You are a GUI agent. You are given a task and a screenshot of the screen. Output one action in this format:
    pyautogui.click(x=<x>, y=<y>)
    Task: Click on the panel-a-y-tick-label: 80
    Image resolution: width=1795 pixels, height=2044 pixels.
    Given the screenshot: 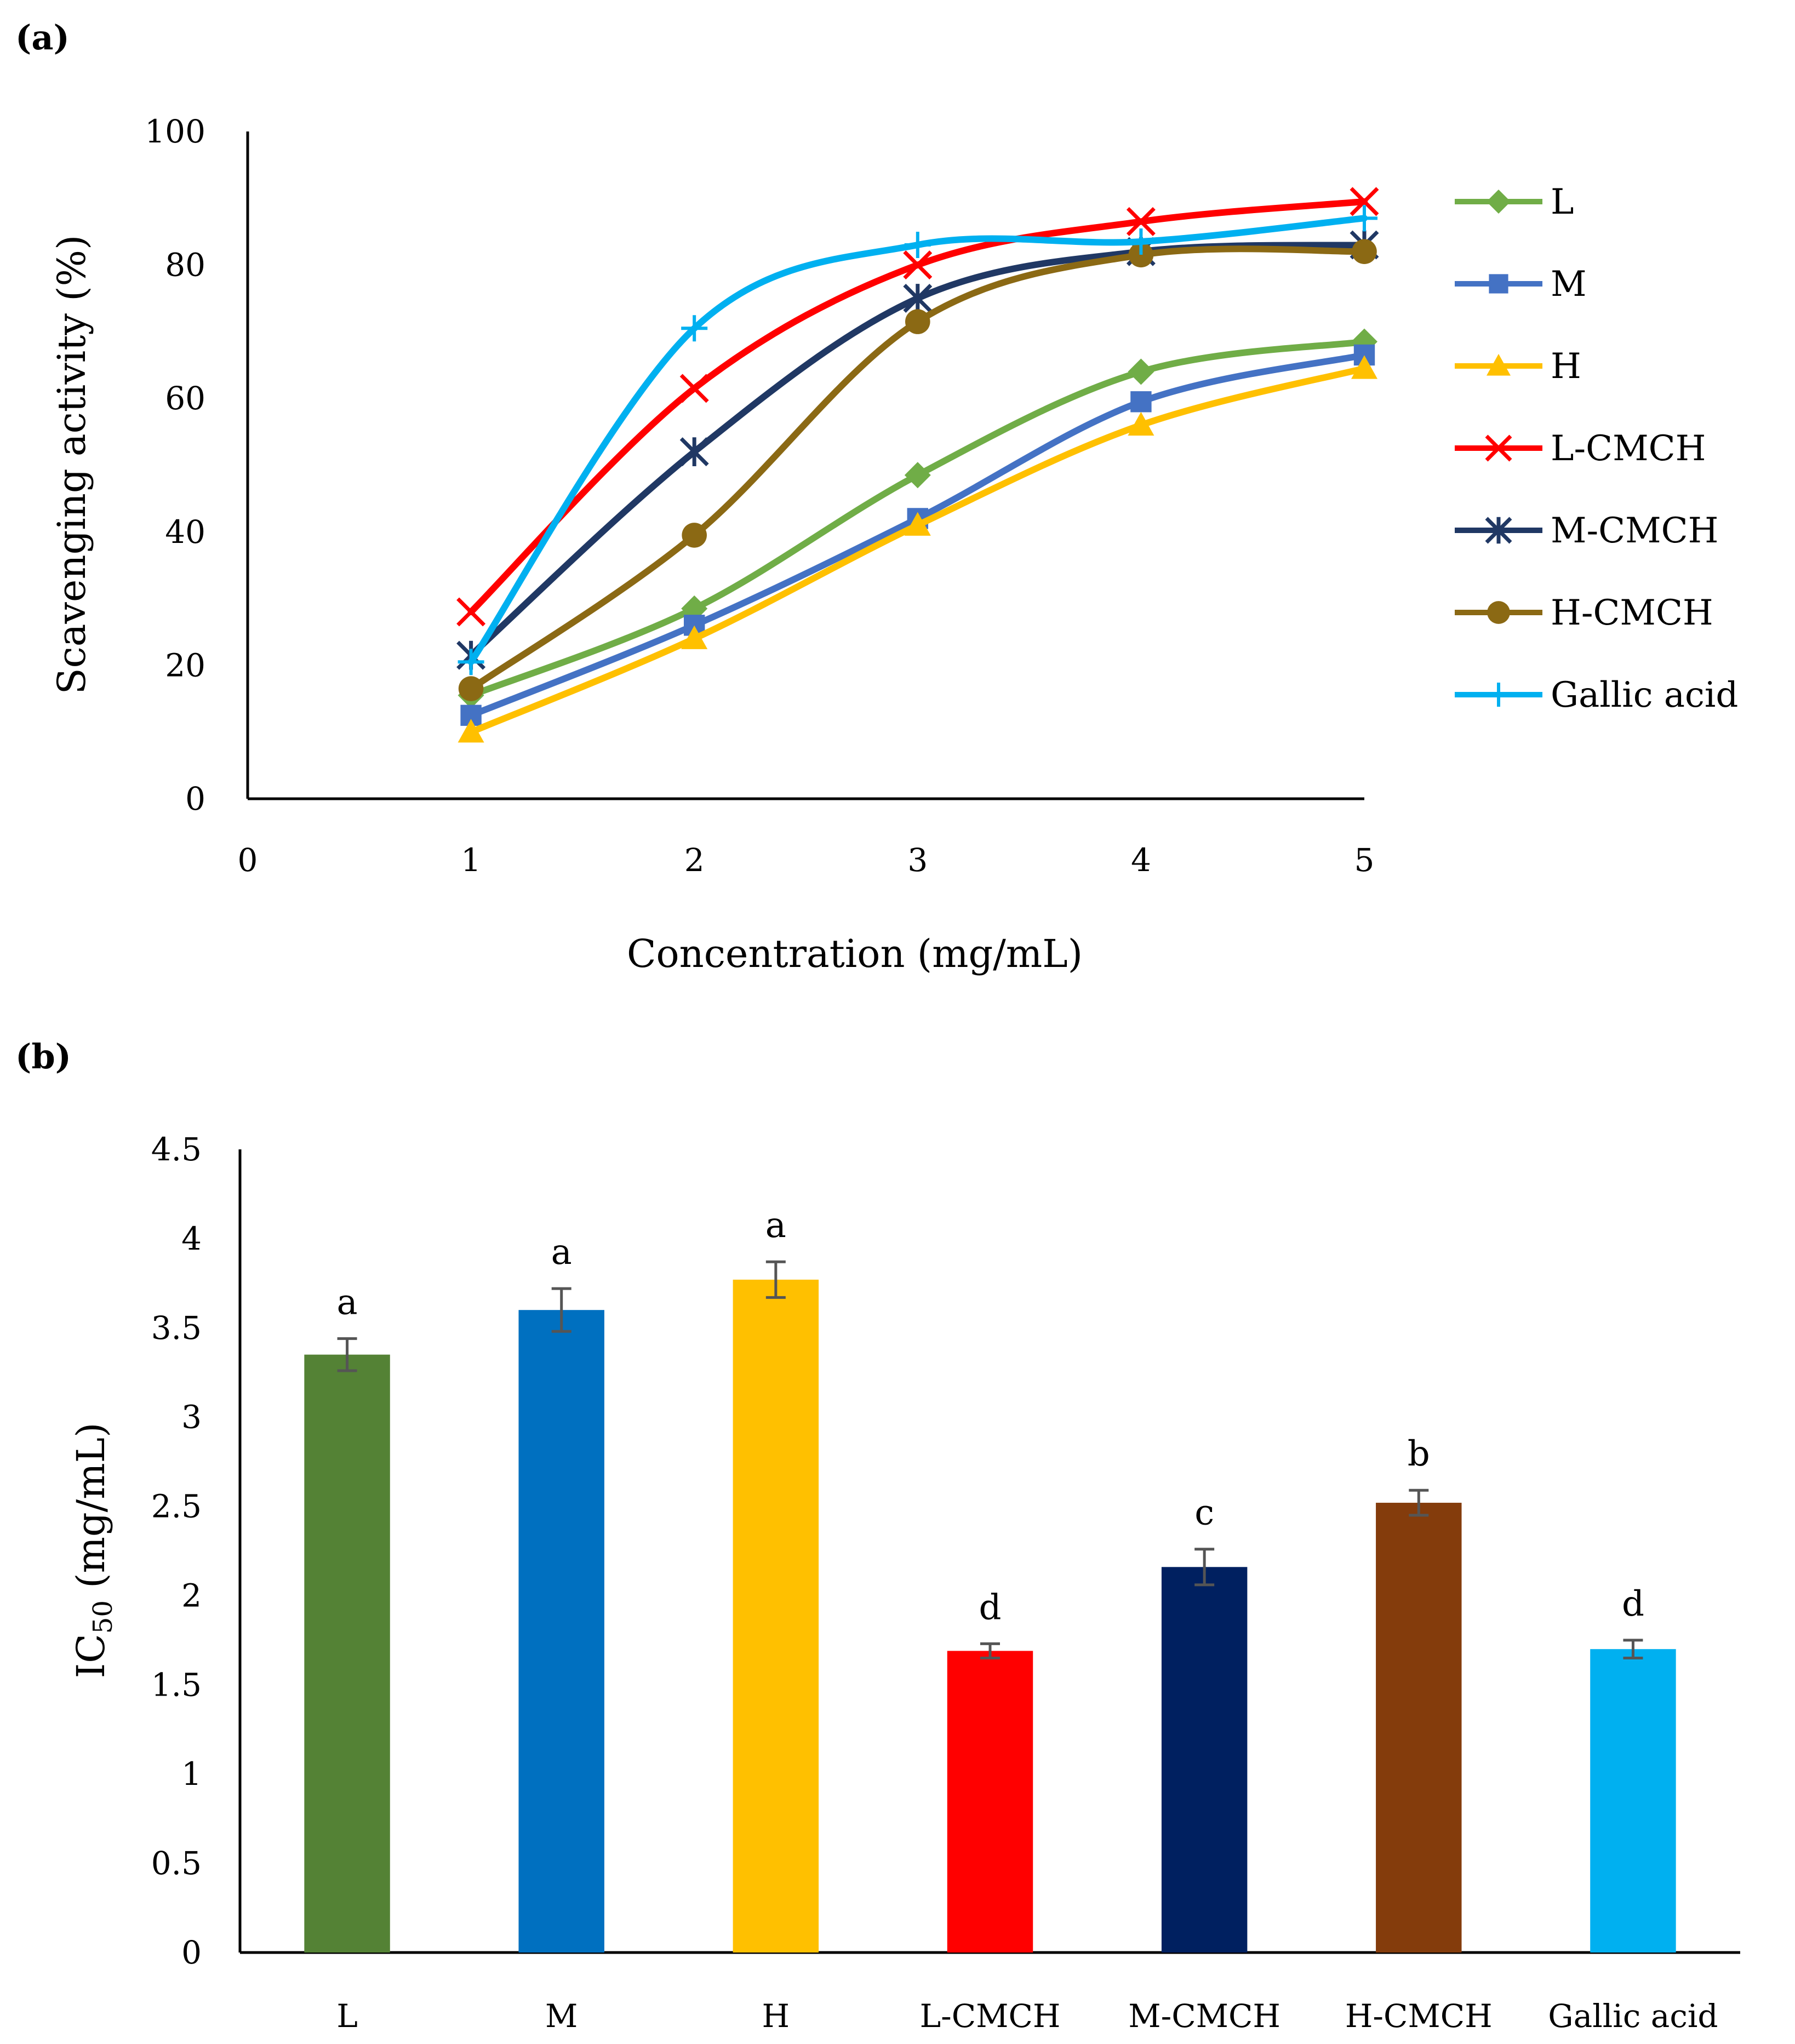 What is the action you would take?
    pyautogui.click(x=185, y=265)
    